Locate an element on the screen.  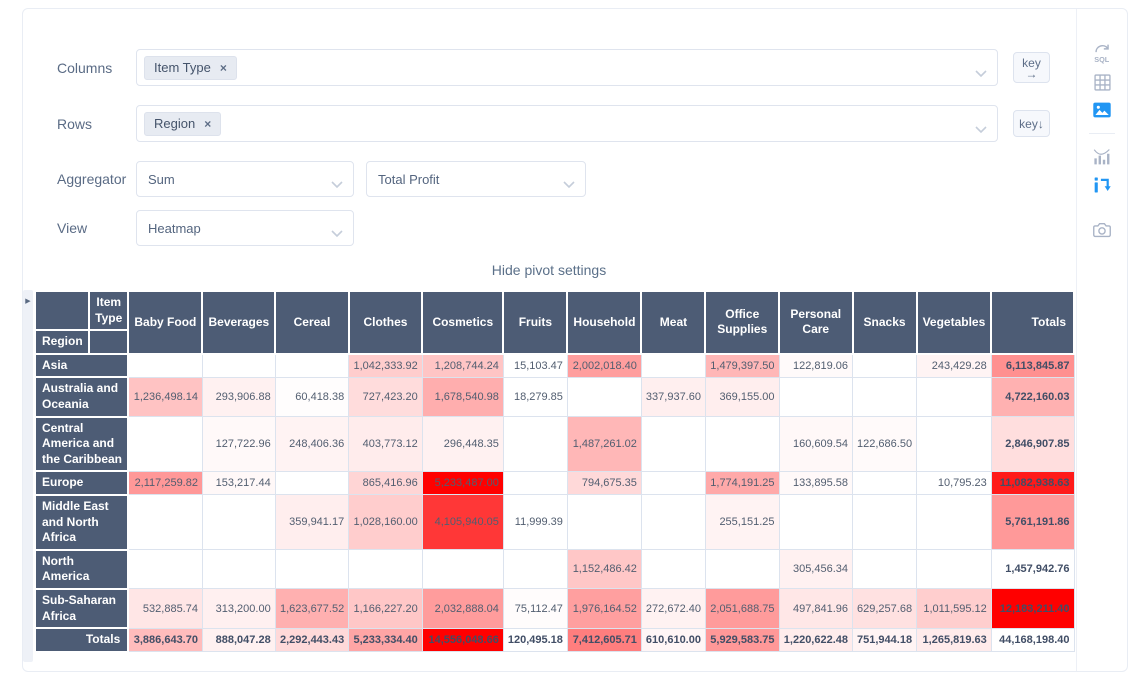
pivot-cell: 403,773.12 is located at coordinates (385, 444).